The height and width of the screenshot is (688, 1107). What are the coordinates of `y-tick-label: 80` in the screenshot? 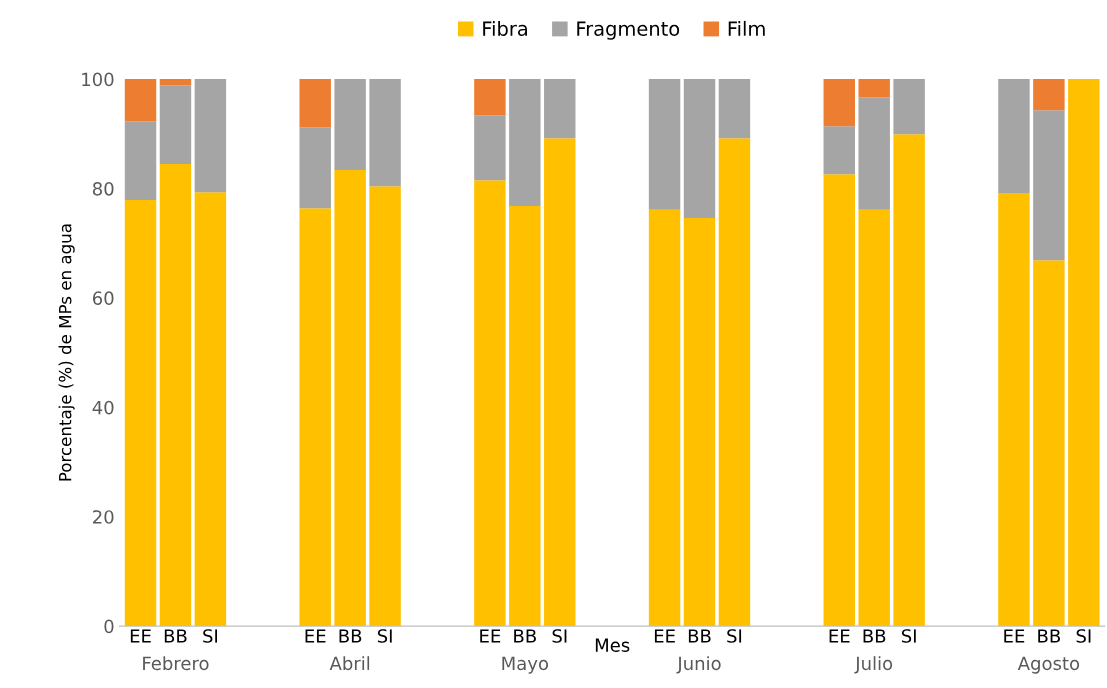 It's located at (103, 188).